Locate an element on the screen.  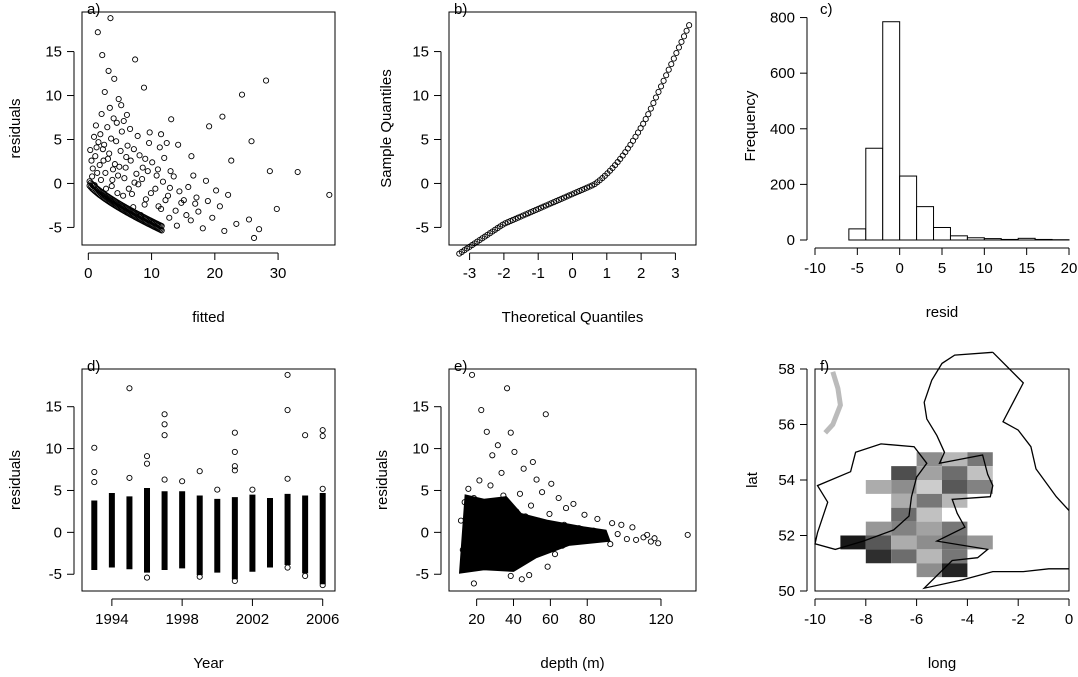
x-axis-title: long is located at coordinates (942, 663).